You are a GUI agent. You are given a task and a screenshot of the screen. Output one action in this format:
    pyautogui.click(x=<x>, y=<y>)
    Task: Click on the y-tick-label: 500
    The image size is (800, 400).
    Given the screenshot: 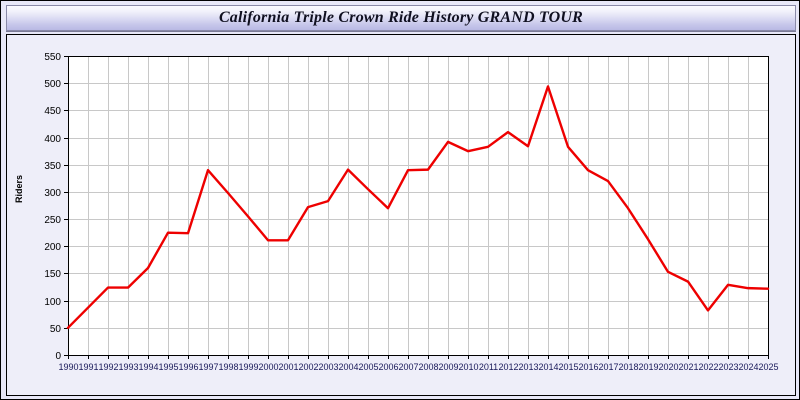 What is the action you would take?
    pyautogui.click(x=52, y=84)
    